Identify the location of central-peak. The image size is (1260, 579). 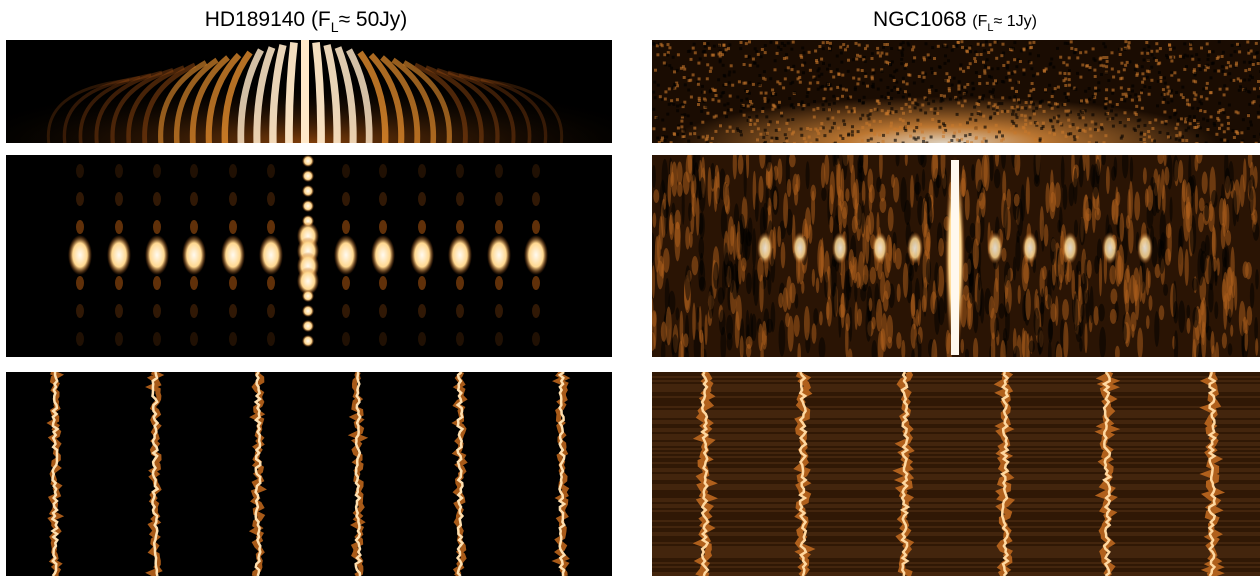
(308, 341).